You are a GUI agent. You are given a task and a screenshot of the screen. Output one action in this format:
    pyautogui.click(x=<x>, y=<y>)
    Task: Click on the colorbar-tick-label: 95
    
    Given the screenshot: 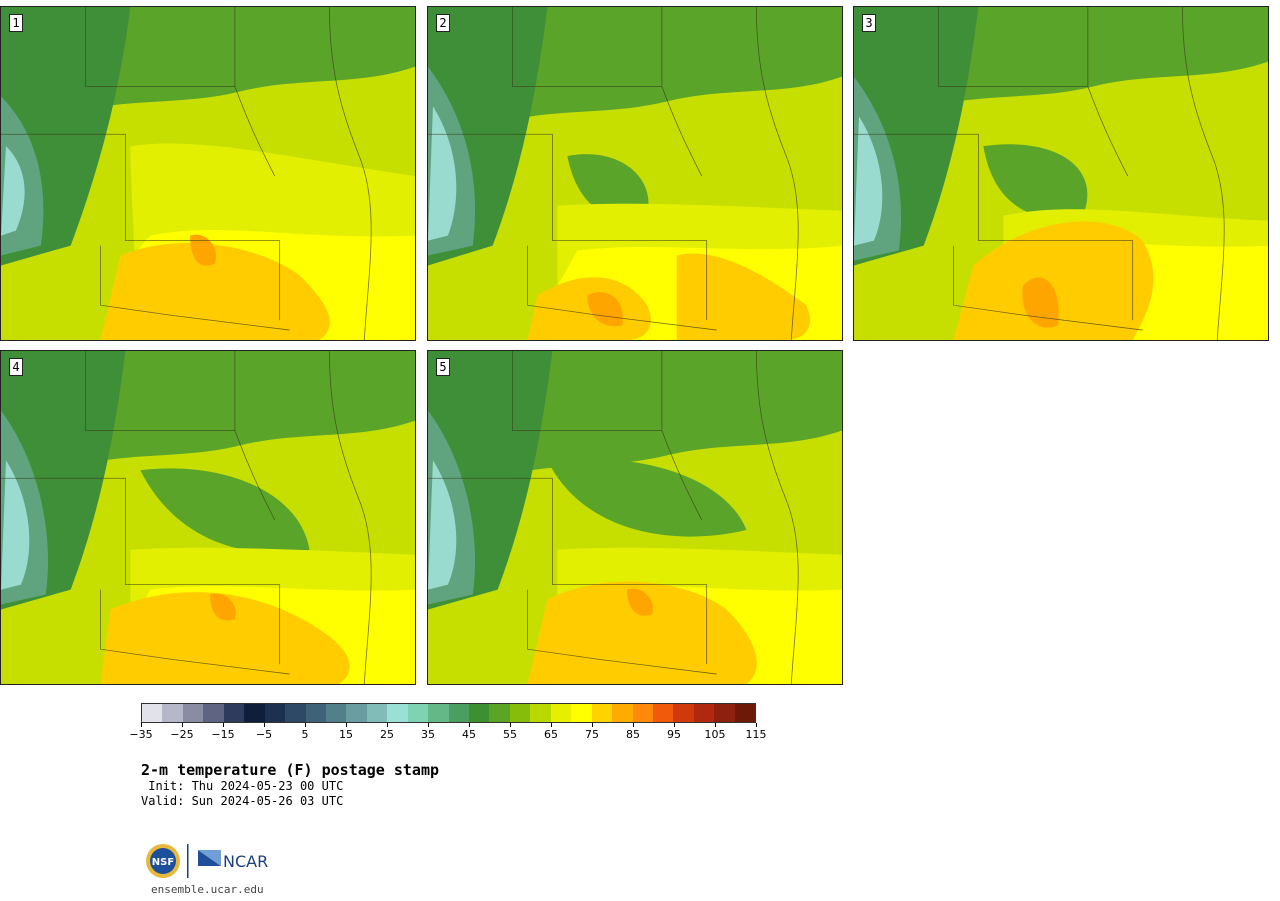 What is the action you would take?
    pyautogui.click(x=674, y=734)
    